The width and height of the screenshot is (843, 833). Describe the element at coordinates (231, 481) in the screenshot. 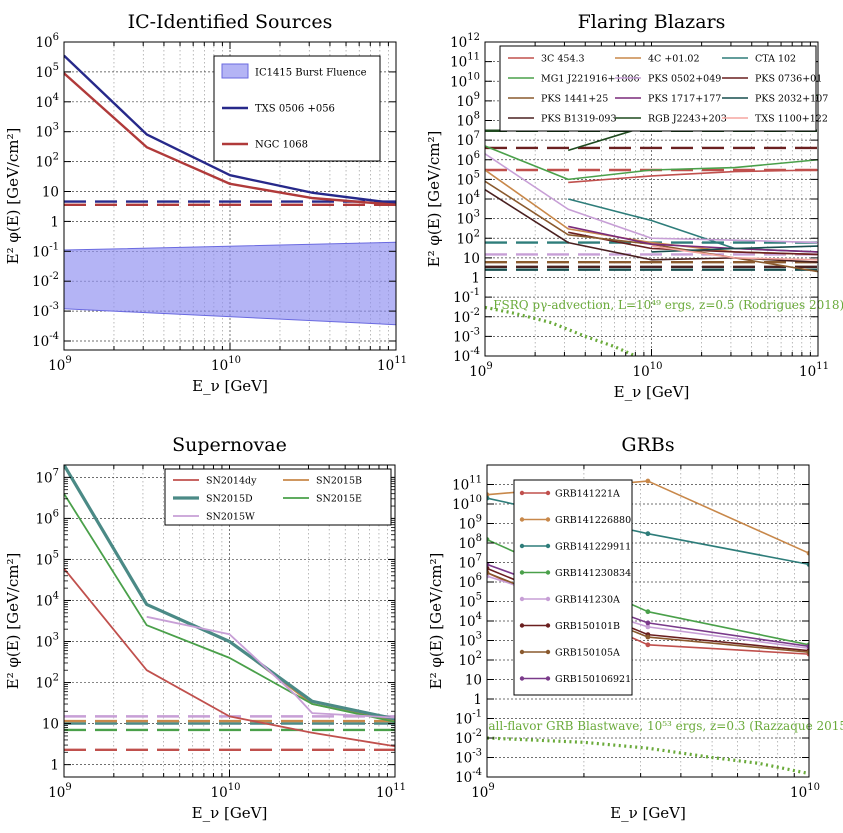

I see `svg-text: SN2014dy` at that location.